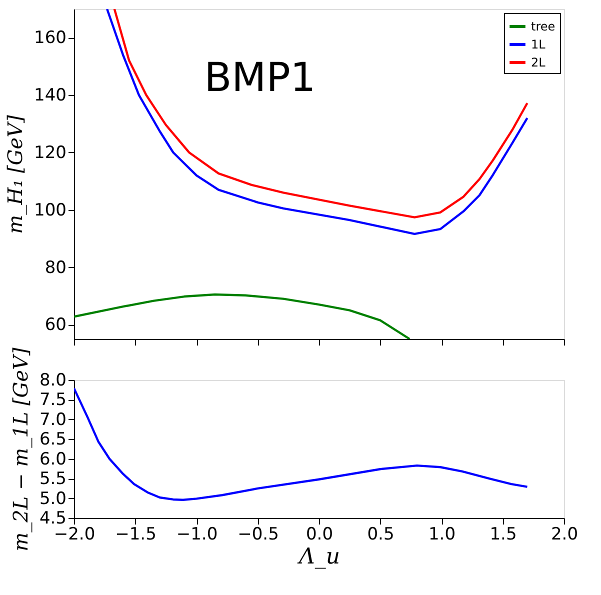 Image resolution: width=601 pixels, height=595 pixels. Describe the element at coordinates (52, 440) in the screenshot. I see `y-tick-label: 6.5` at that location.